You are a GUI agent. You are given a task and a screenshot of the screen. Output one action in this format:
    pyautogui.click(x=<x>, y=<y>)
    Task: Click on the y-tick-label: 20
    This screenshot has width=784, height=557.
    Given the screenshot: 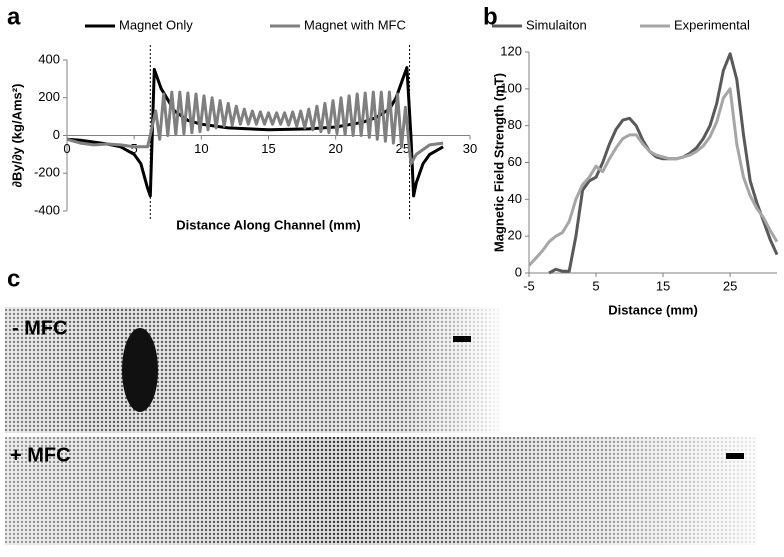 What is the action you would take?
    pyautogui.click(x=515, y=235)
    